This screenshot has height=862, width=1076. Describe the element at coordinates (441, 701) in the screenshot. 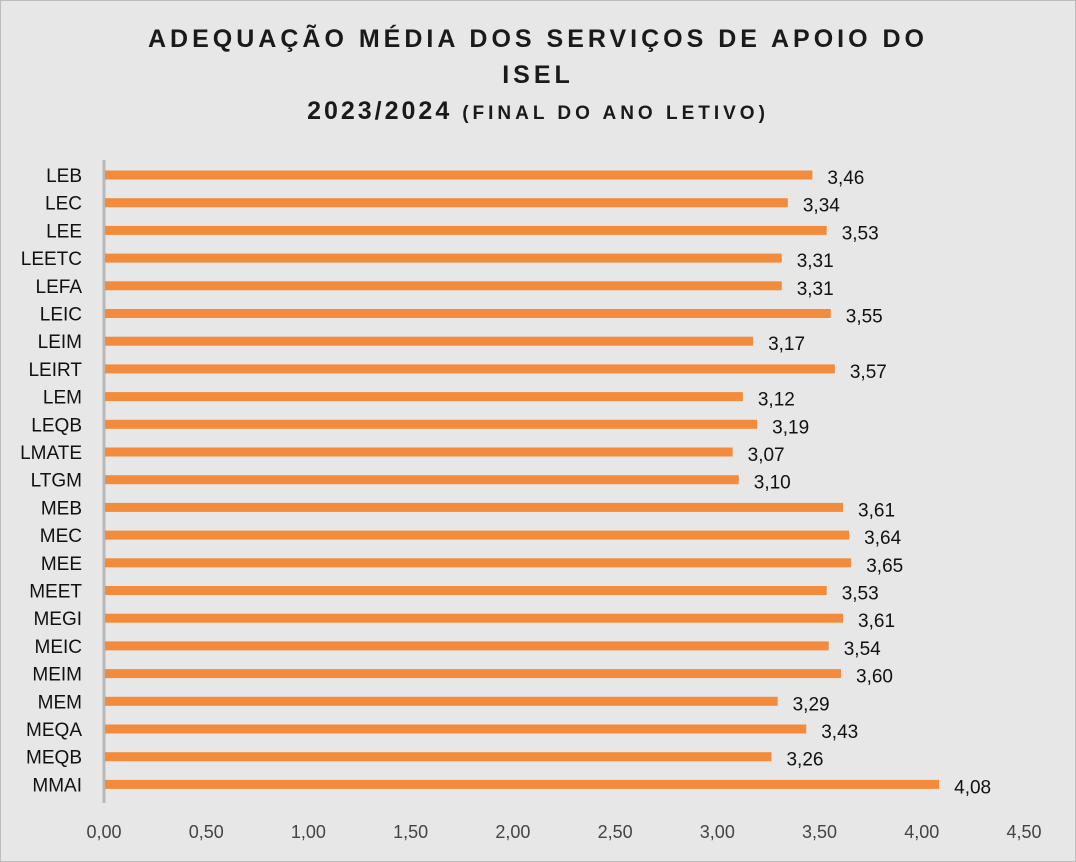

I see `bar-mem` at that location.